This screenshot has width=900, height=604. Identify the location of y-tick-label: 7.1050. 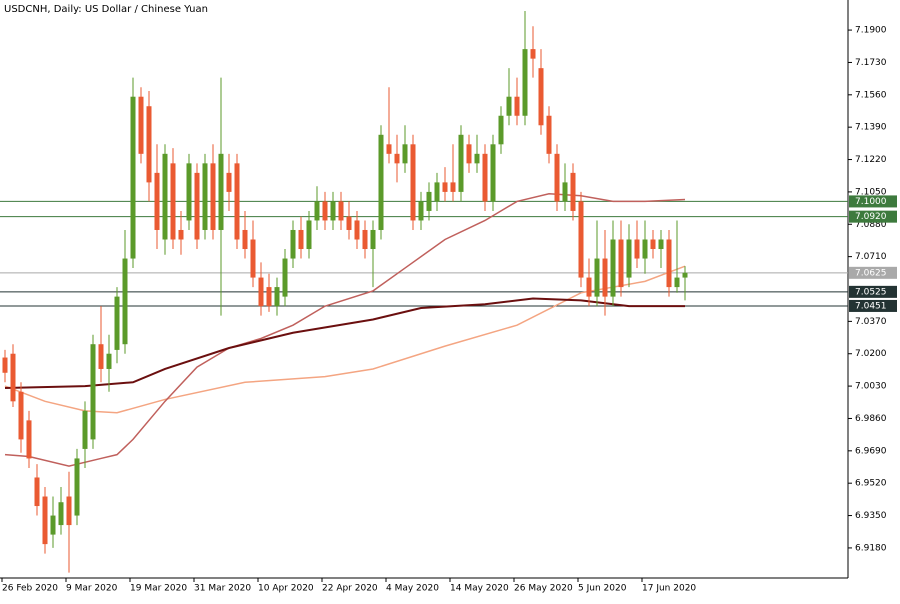
(871, 192).